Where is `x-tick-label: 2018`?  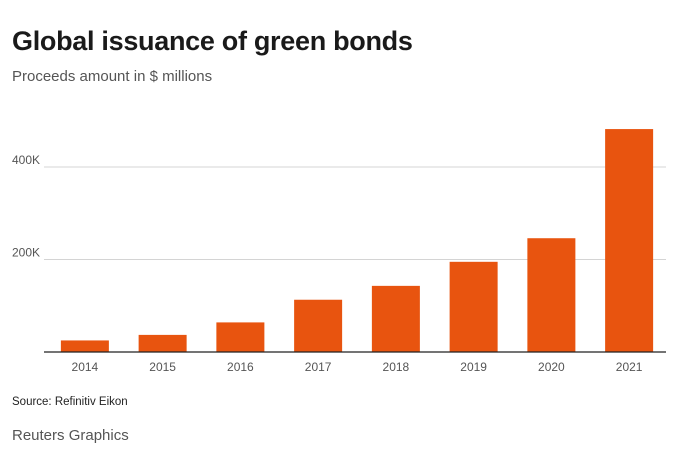 x-tick-label: 2018 is located at coordinates (396, 367).